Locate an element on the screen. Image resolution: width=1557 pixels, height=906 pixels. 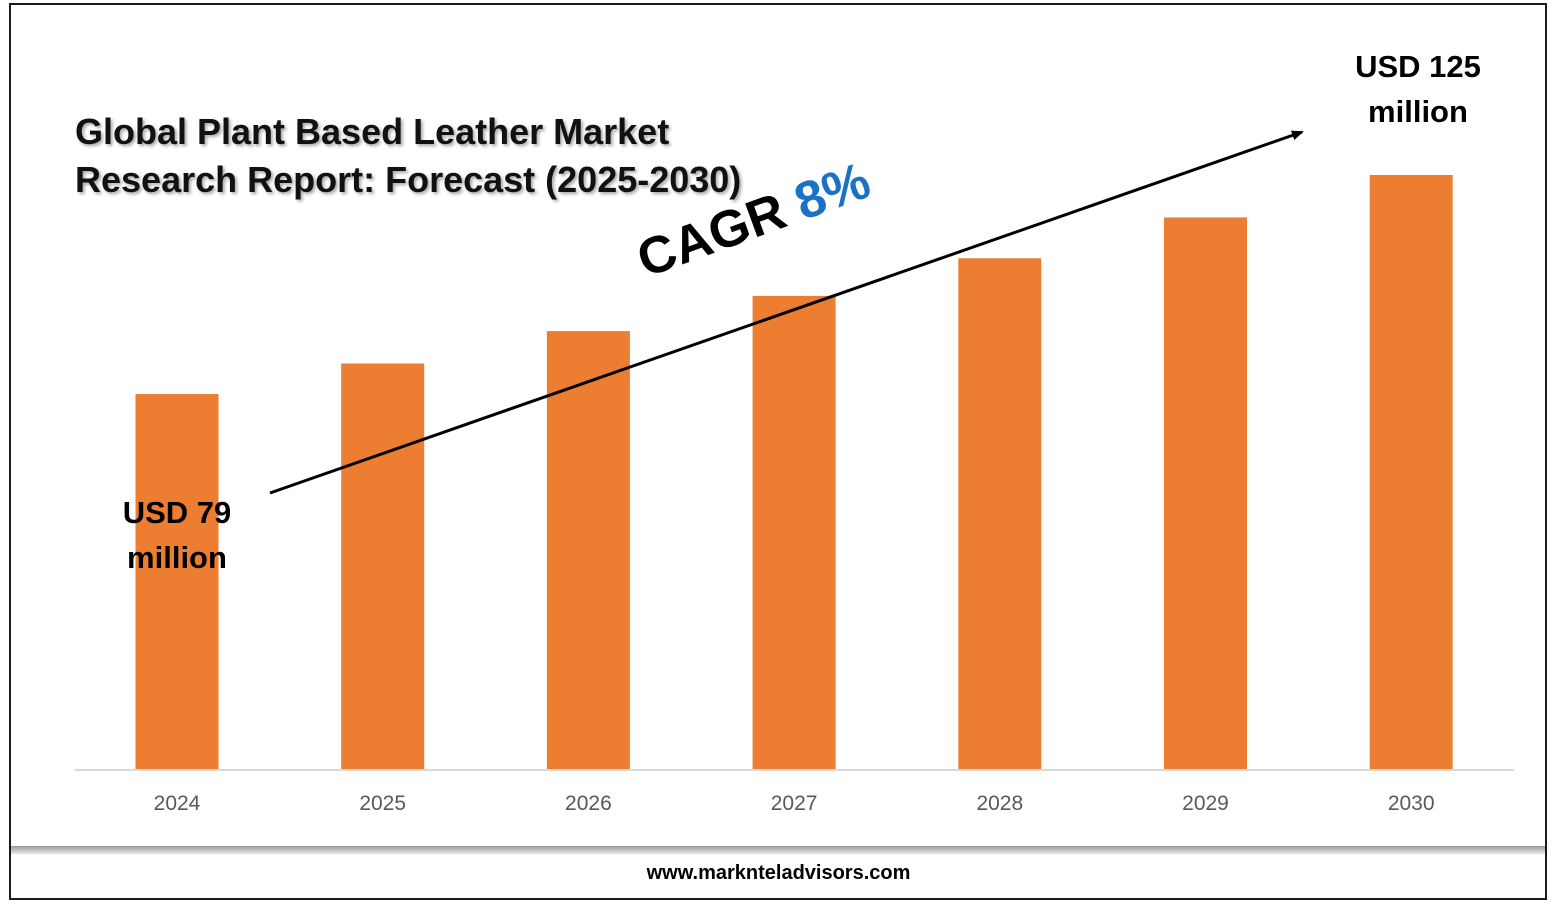
chart-title-line2: Research Report: Forecast (2025-2030) is located at coordinates (408, 179).